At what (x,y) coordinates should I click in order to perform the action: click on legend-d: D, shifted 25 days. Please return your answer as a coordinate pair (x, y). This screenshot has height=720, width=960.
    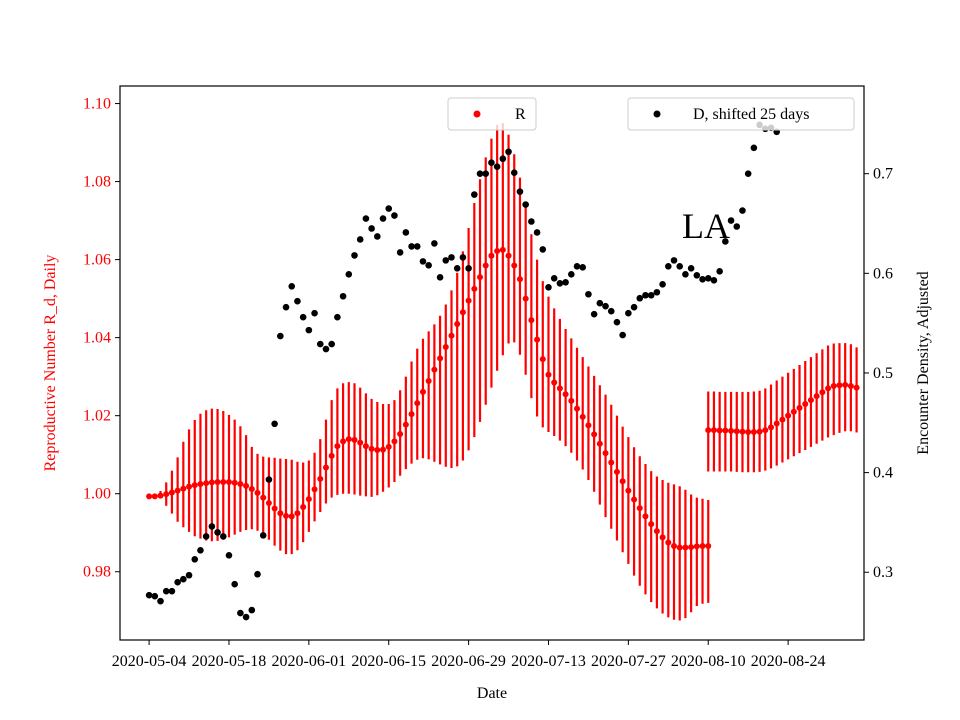
    Looking at the image, I should click on (741, 114).